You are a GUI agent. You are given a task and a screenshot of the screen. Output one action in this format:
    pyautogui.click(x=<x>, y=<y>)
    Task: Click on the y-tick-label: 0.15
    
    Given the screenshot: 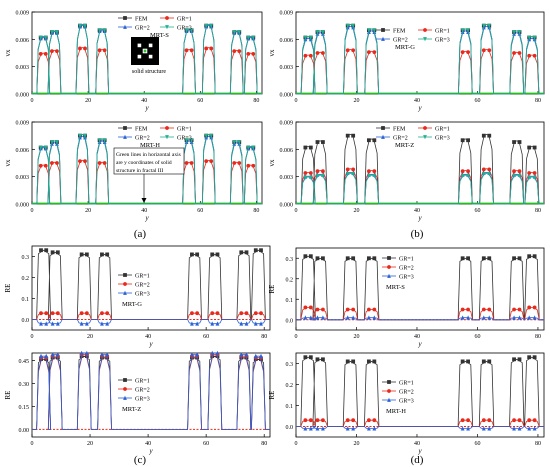 What is the action you would take?
    pyautogui.click(x=24, y=408)
    